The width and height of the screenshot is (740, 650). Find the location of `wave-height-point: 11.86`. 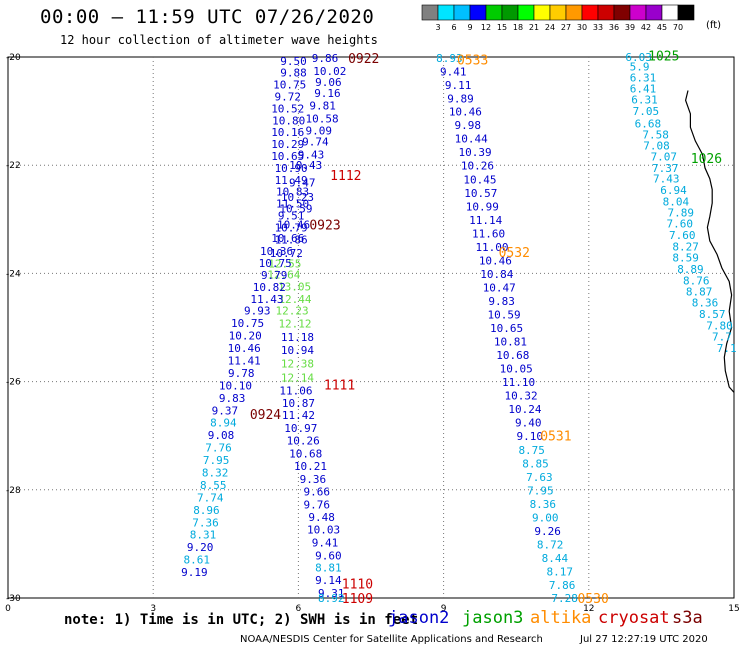

wave-height-point: 11.86 is located at coordinates (291, 239).